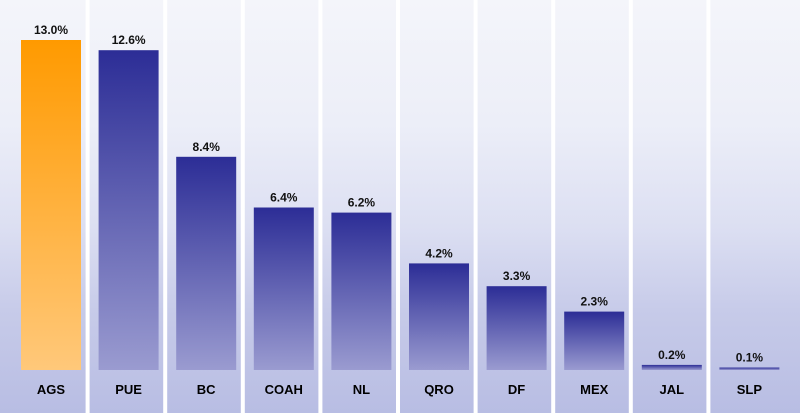 This screenshot has width=800, height=413. I want to click on bar-coah, so click(283, 288).